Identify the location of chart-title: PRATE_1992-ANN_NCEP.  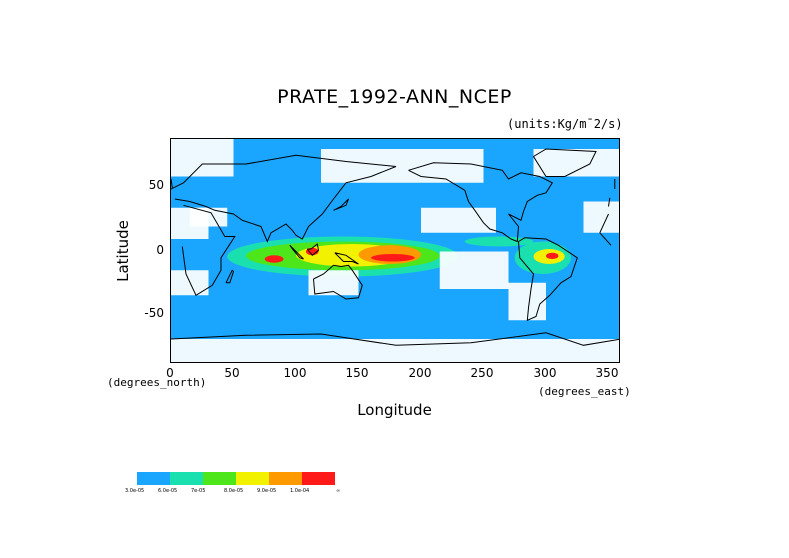
(394, 97).